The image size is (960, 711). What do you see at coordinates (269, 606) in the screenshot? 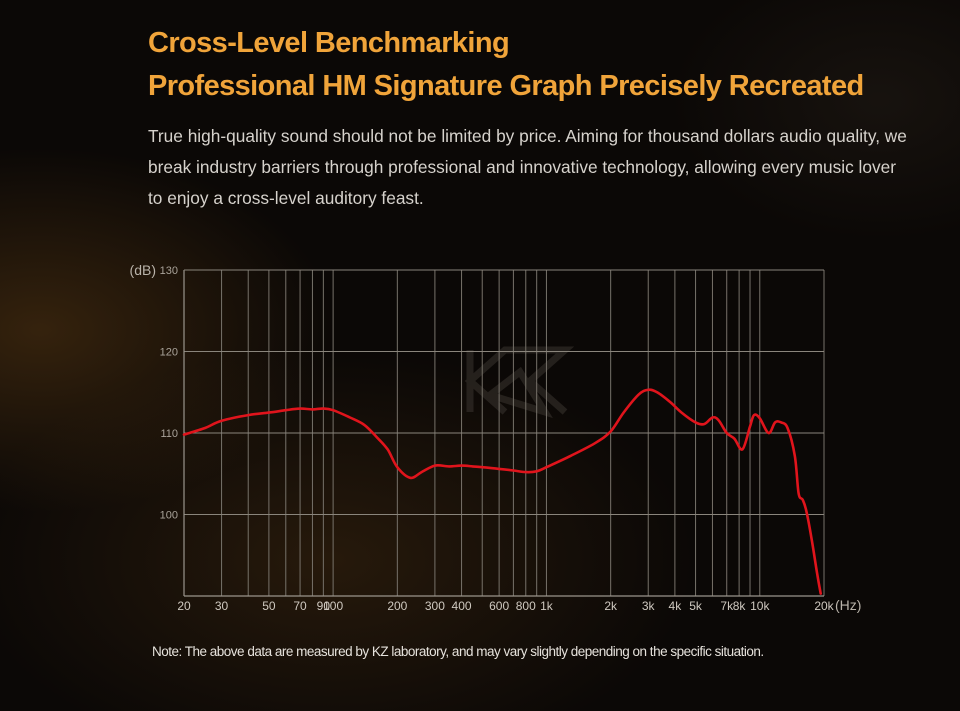
I see `x-tick-label: 50` at bounding box center [269, 606].